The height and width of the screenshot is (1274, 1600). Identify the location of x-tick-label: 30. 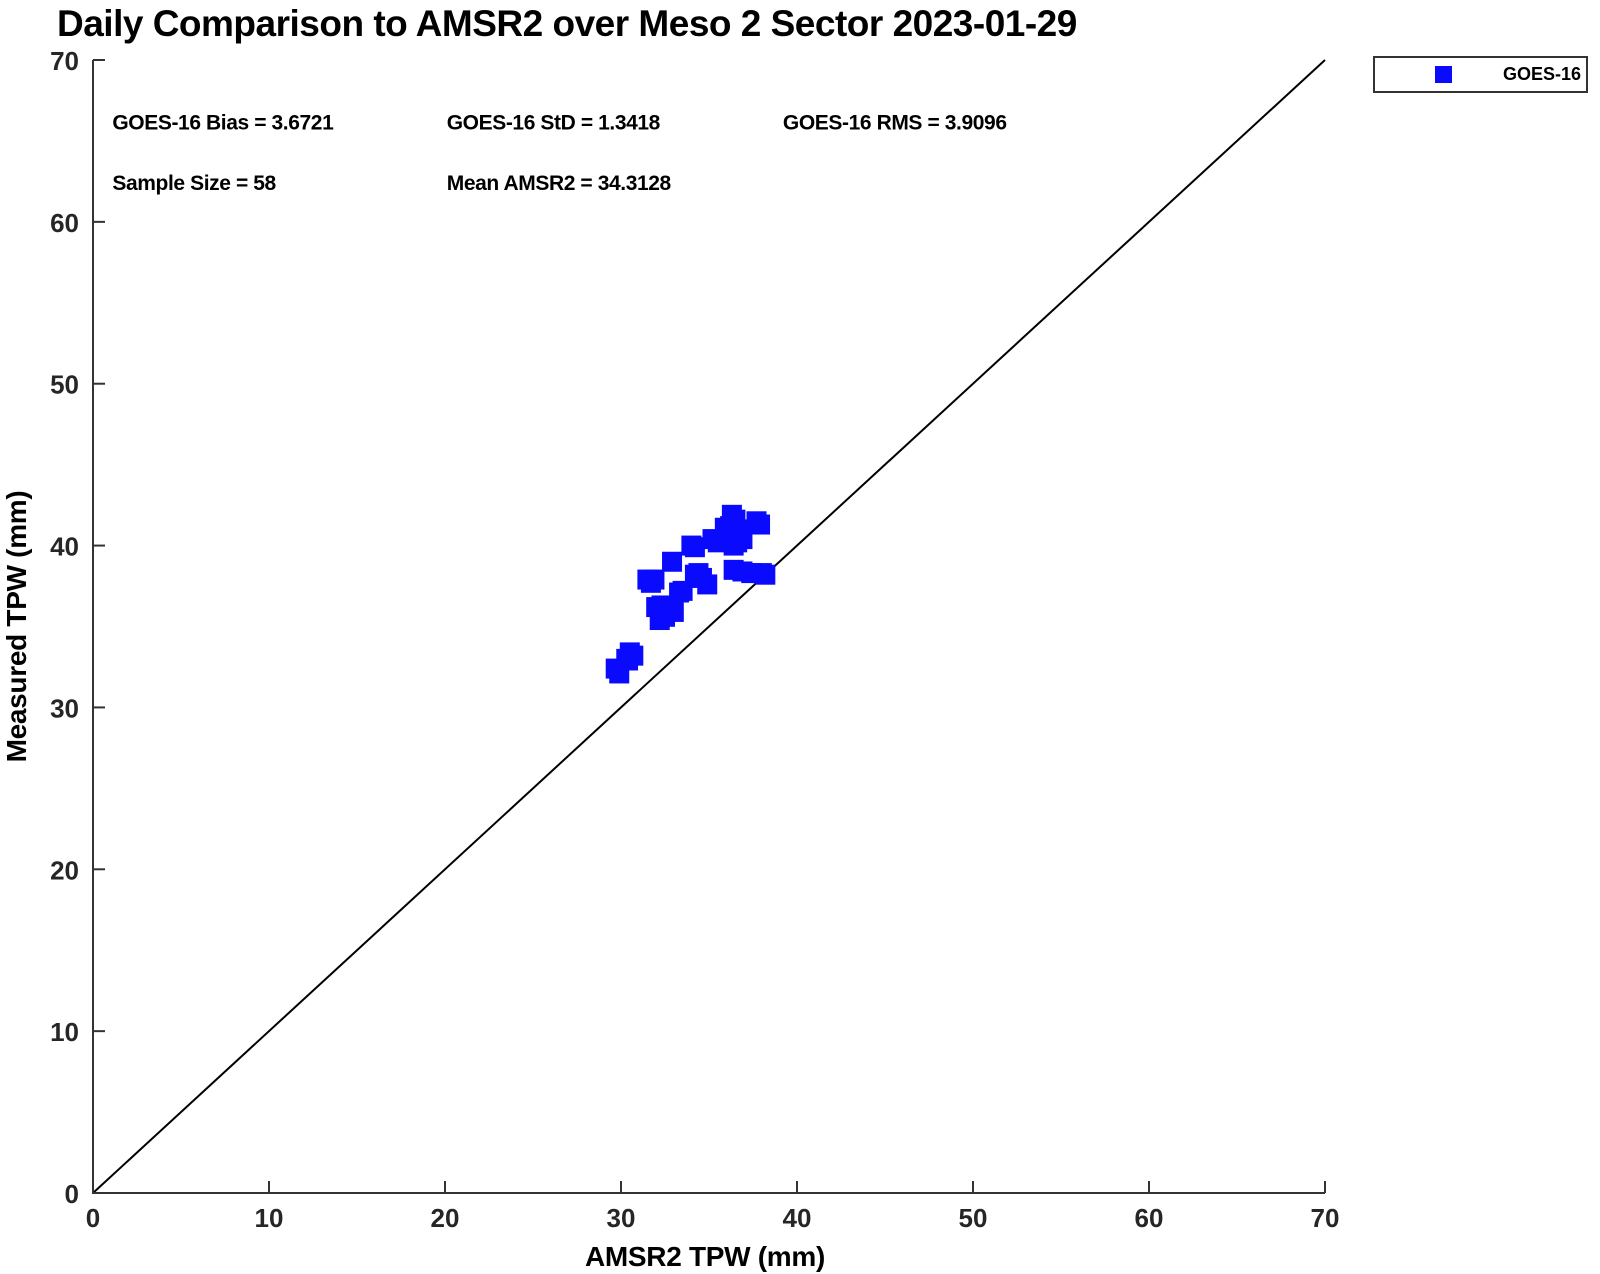
(621, 1218).